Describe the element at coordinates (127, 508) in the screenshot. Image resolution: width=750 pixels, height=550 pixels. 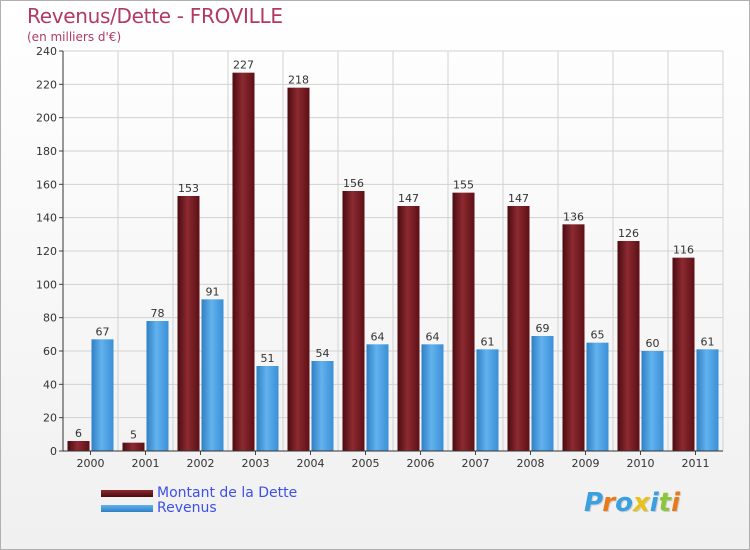
I see `legend-swatch-revenue` at that location.